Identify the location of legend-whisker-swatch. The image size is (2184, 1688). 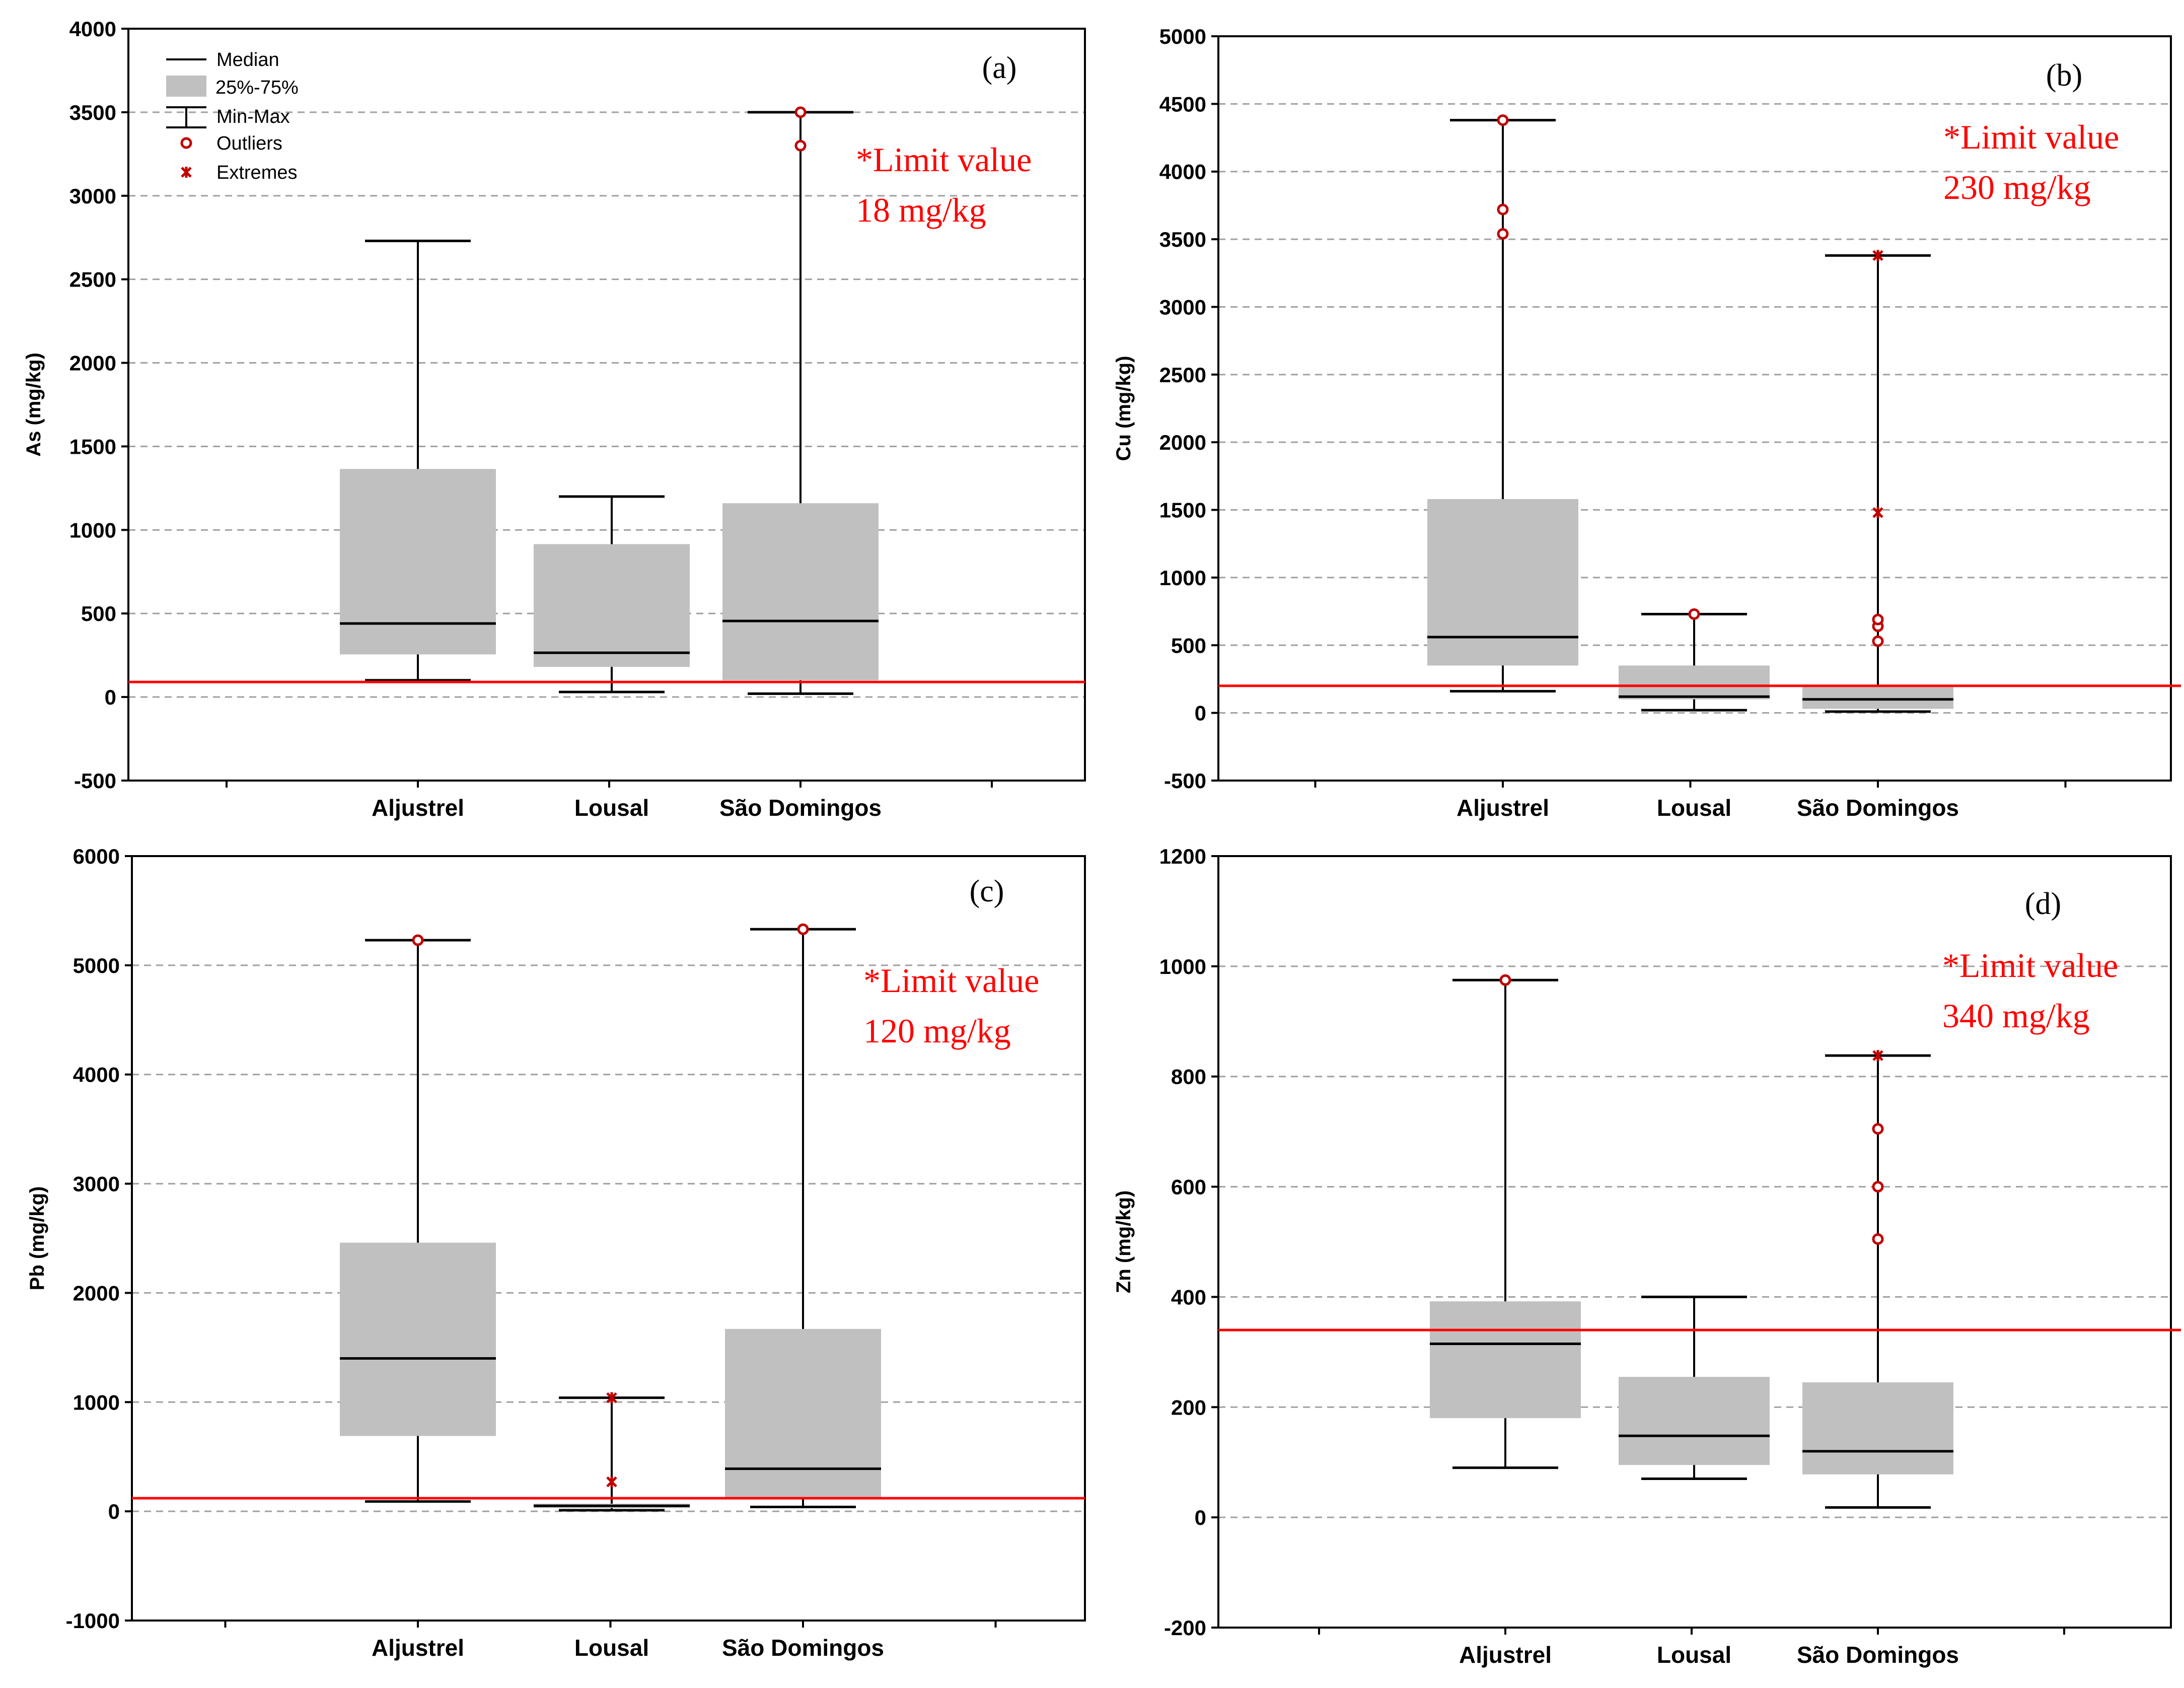
(186, 117).